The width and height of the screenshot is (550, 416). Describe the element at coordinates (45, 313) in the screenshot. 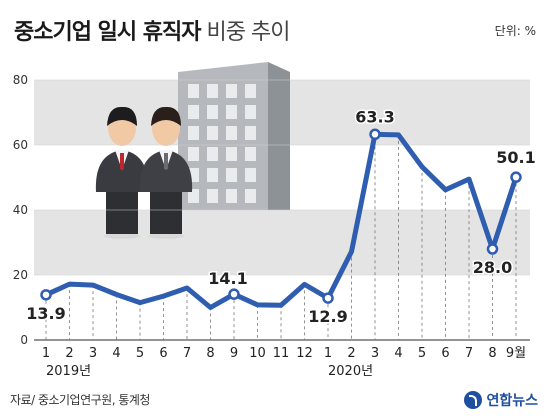

I see `data-label: 13.9` at that location.